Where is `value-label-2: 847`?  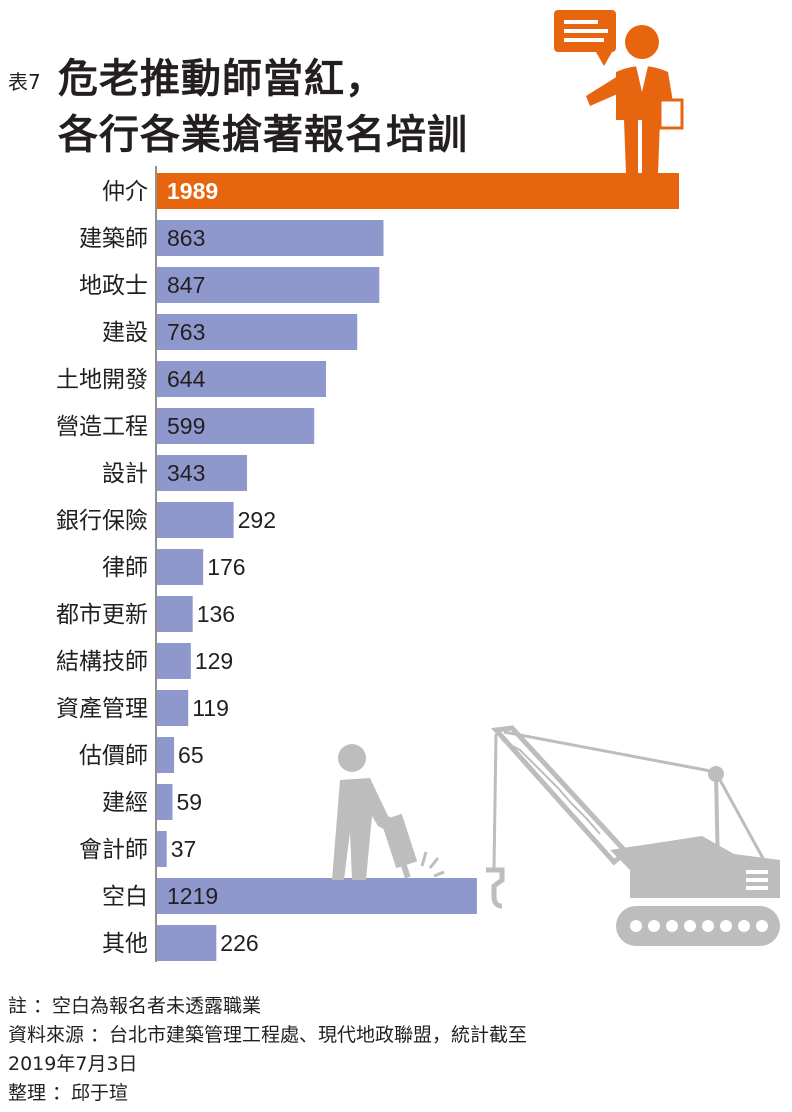
value-label-2: 847 is located at coordinates (186, 285).